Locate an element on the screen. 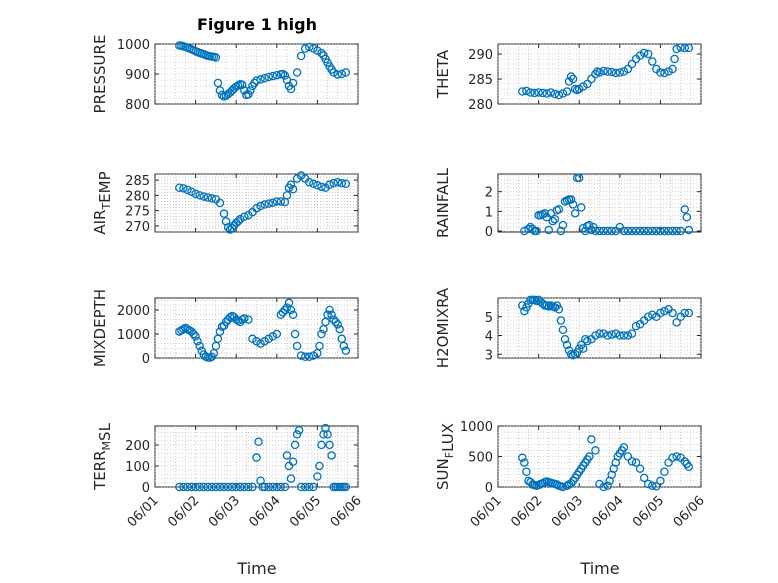  series-sun_flux is located at coordinates (606, 463).